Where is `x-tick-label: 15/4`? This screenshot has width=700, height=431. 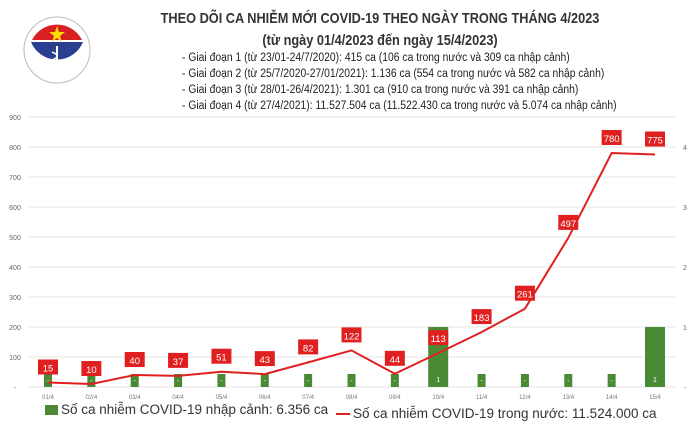
x-tick-label: 15/4 is located at coordinates (655, 398).